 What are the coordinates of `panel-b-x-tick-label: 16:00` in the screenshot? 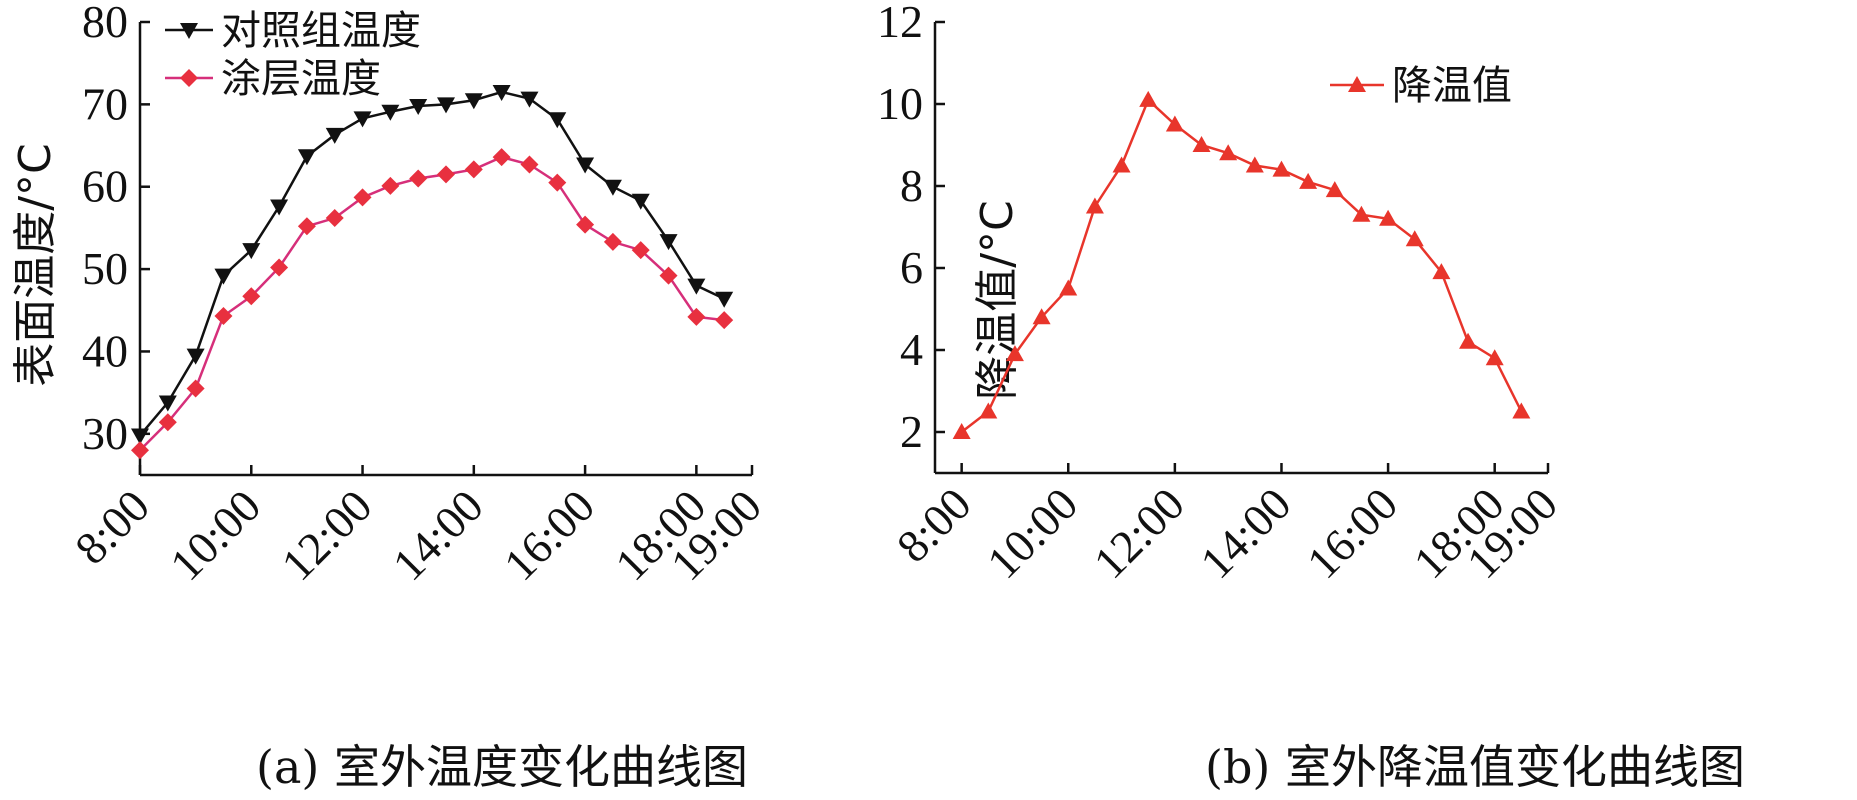 It's located at (1352, 533).